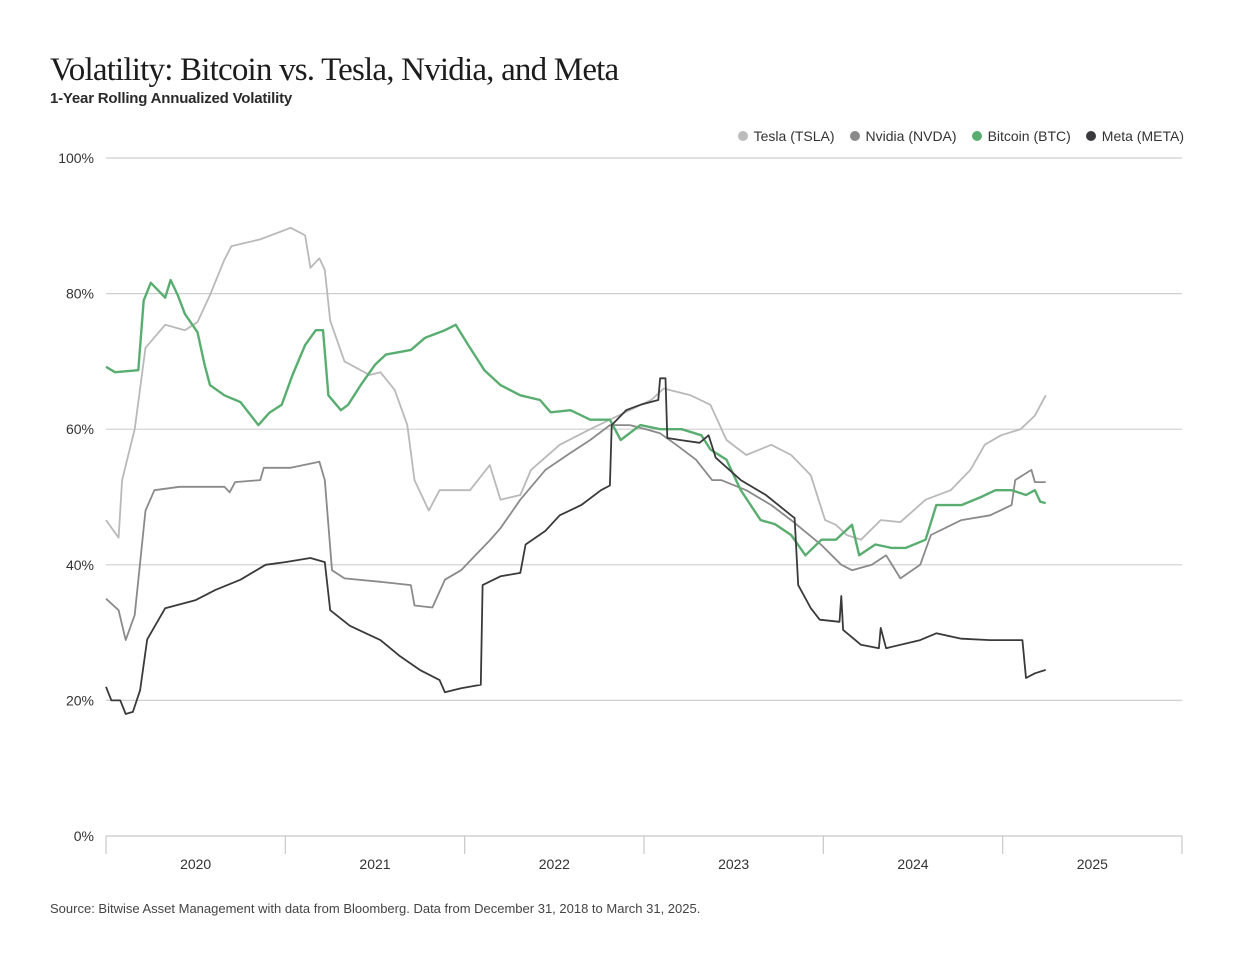 The image size is (1236, 965). I want to click on x-tick-label: 2021, so click(374, 864).